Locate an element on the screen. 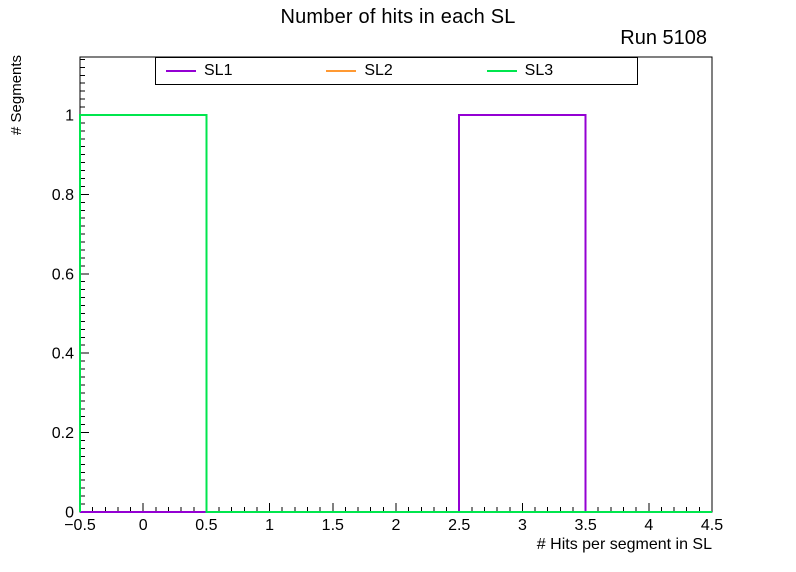  x-tick-label: 1.5 is located at coordinates (333, 525).